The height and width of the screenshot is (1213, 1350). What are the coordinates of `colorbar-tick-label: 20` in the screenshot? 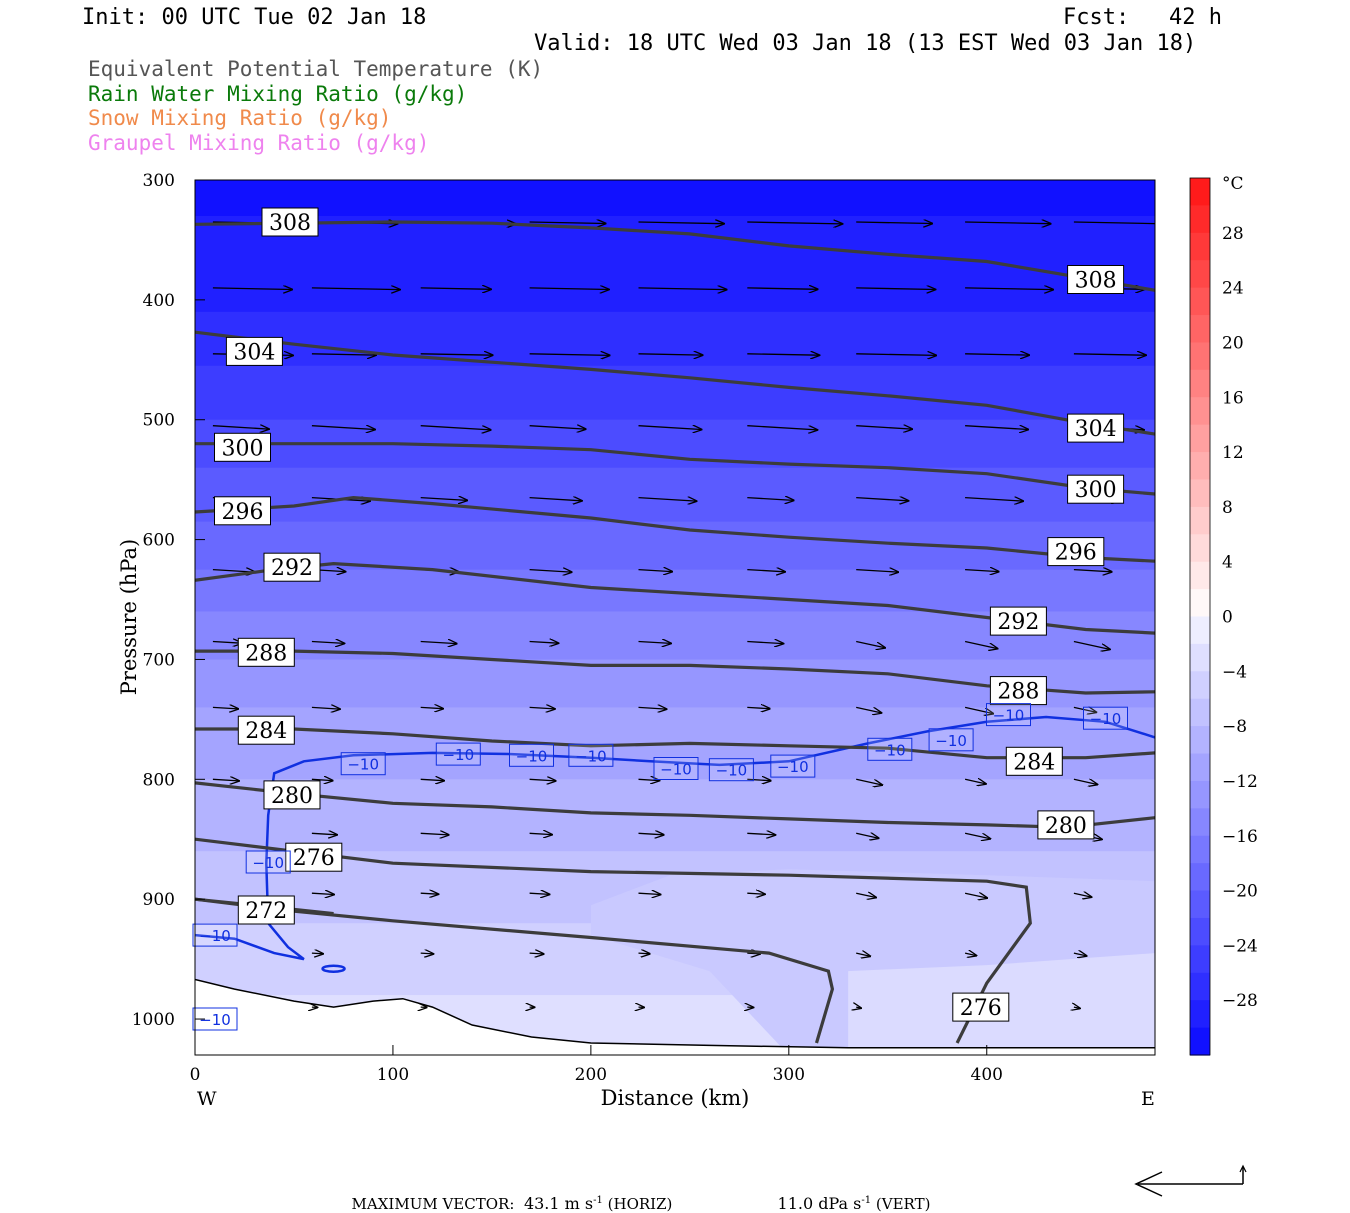 It's located at (1233, 343).